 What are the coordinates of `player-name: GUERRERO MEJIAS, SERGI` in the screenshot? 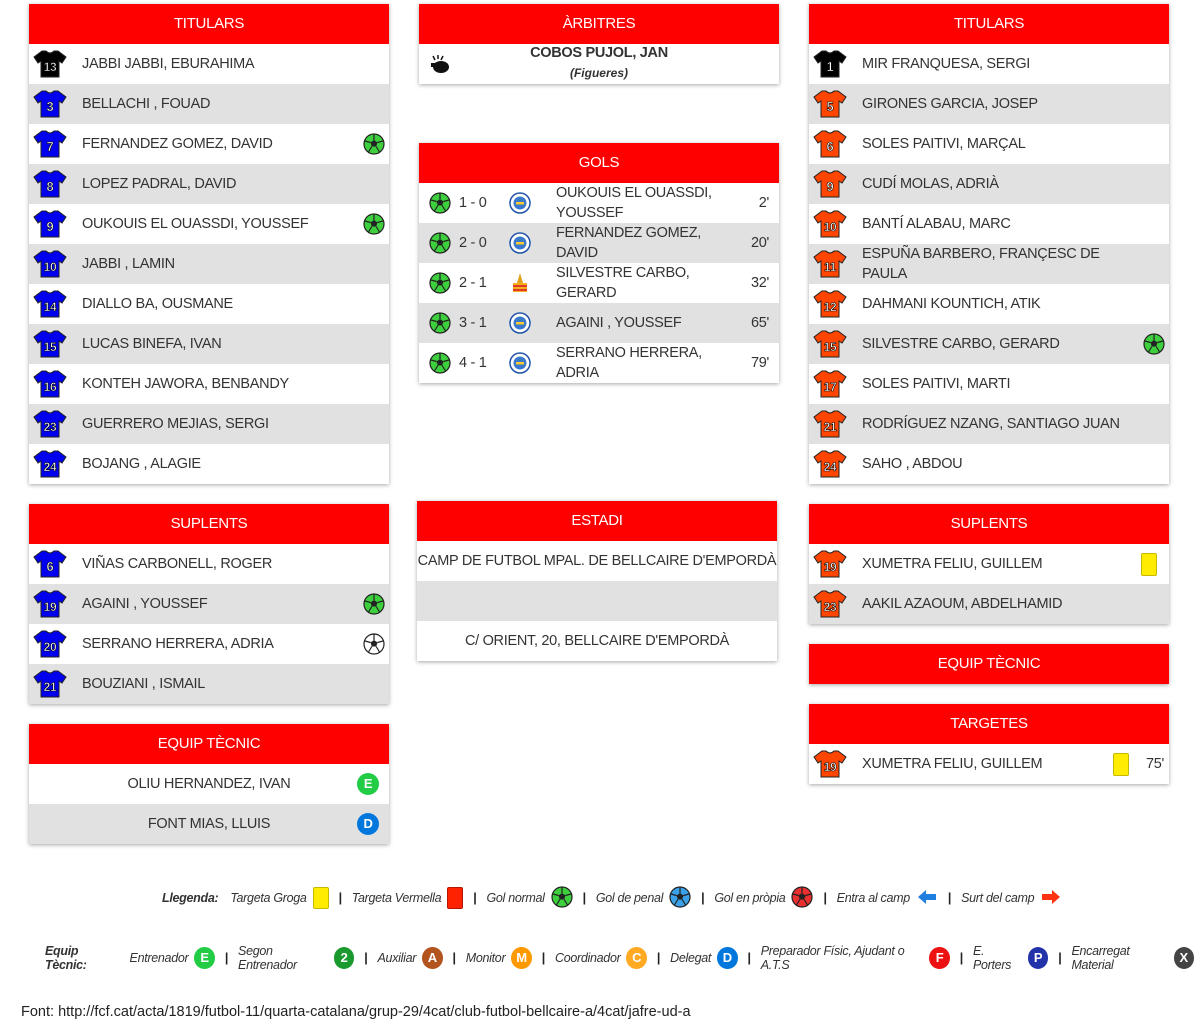 It's located at (175, 424).